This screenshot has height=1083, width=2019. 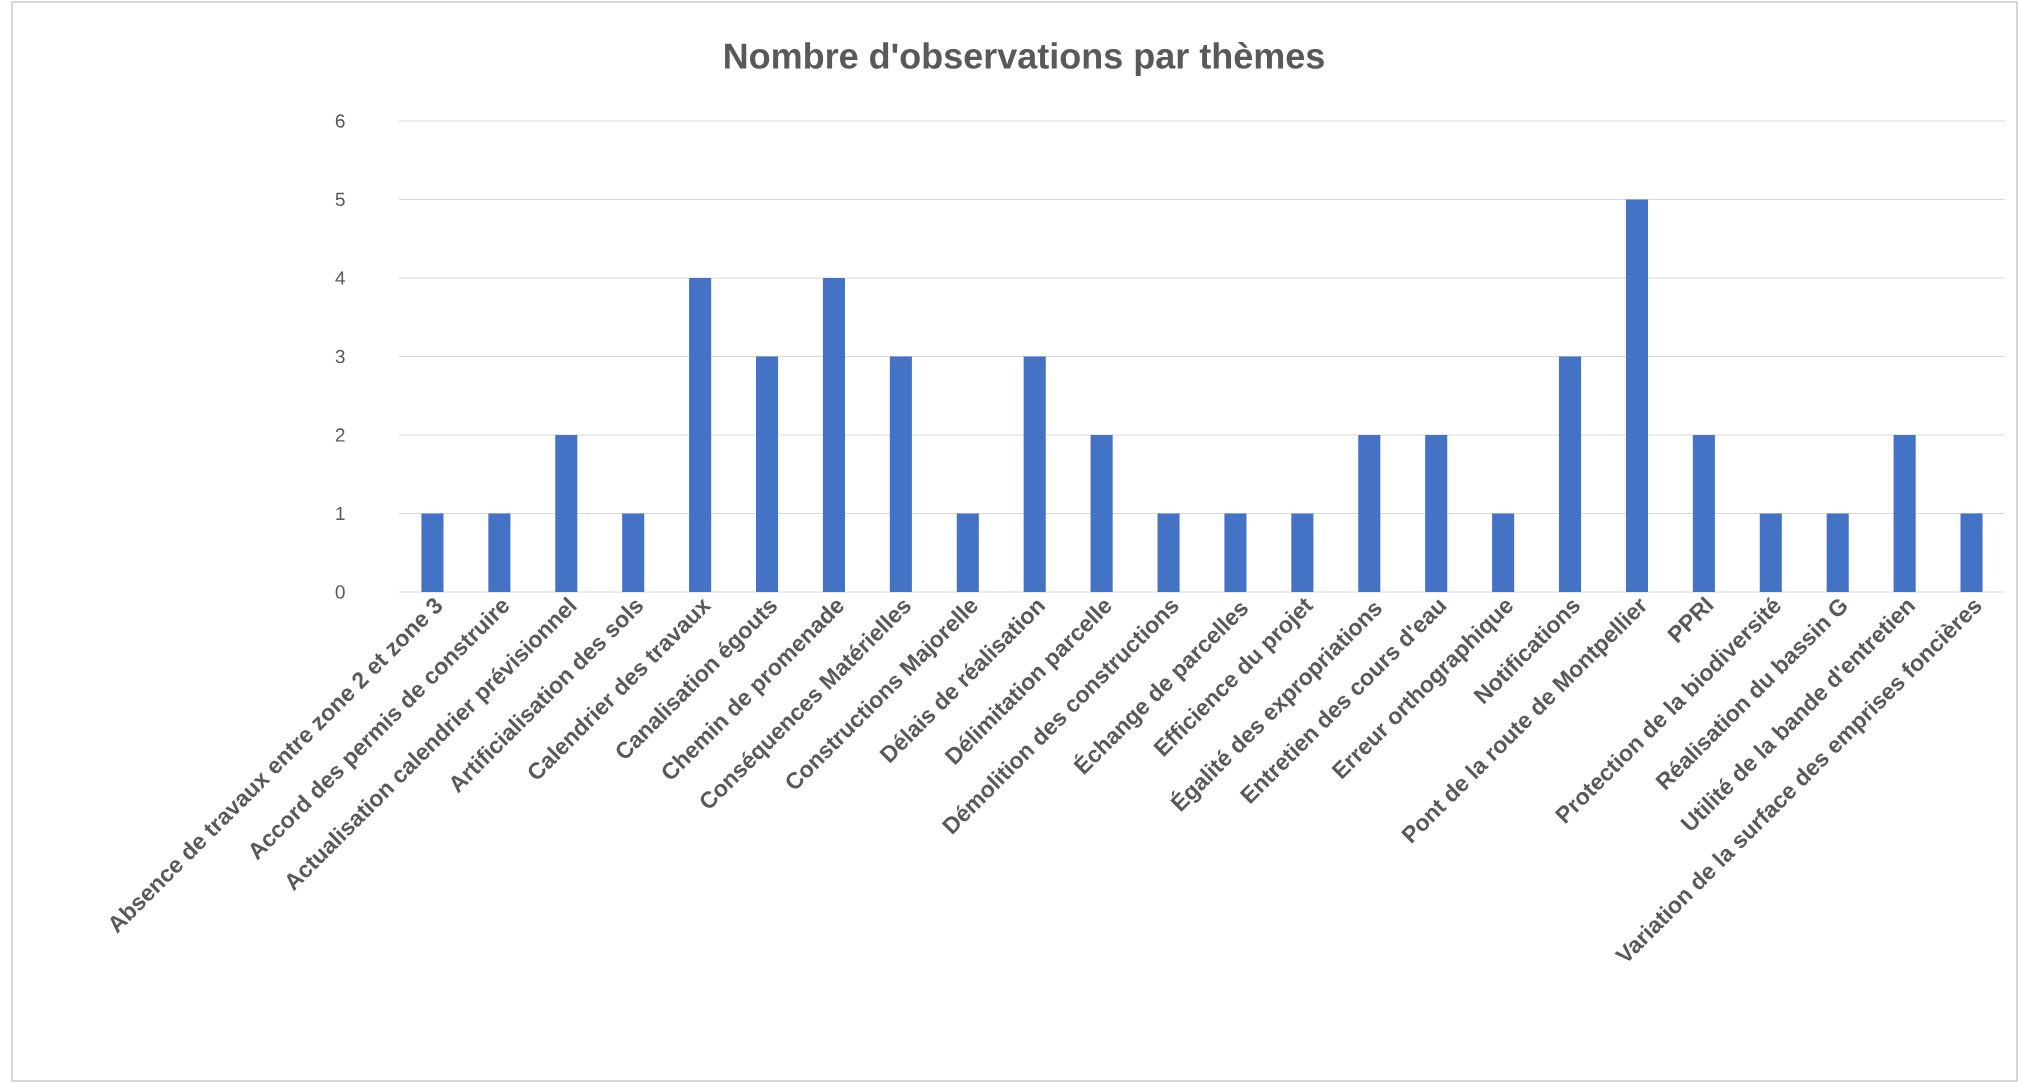 I want to click on y-tick-label: 4, so click(x=340, y=278).